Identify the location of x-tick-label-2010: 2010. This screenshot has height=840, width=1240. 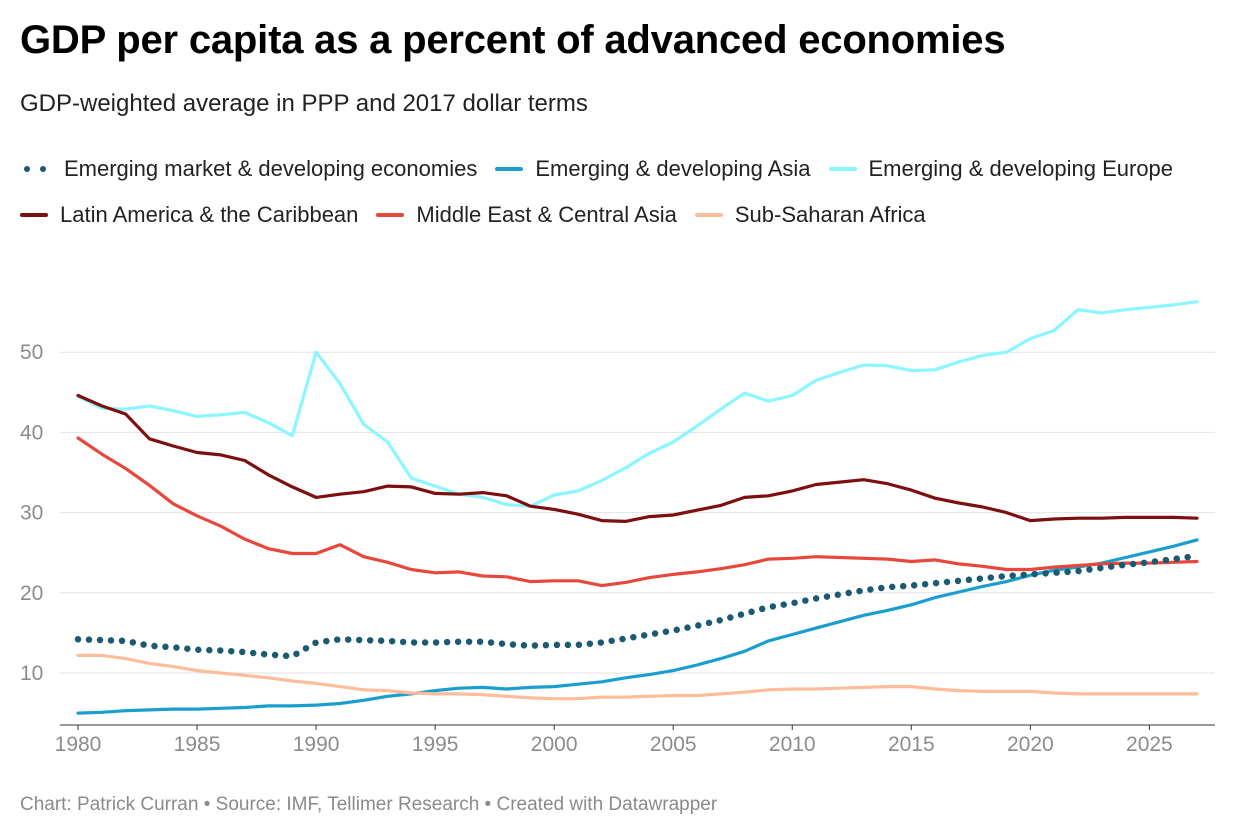
(792, 744).